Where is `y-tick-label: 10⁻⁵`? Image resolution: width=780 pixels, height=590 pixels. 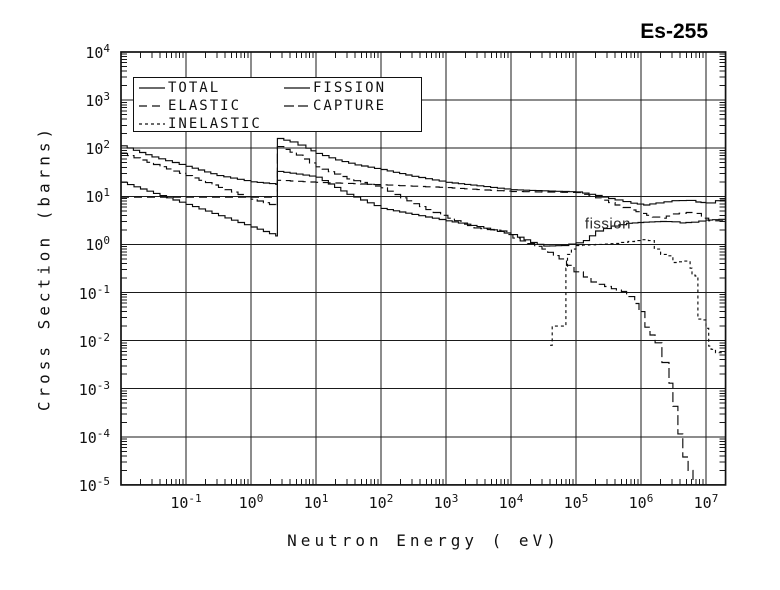
y-tick-label: 10⁻⁵ is located at coordinates (94, 484).